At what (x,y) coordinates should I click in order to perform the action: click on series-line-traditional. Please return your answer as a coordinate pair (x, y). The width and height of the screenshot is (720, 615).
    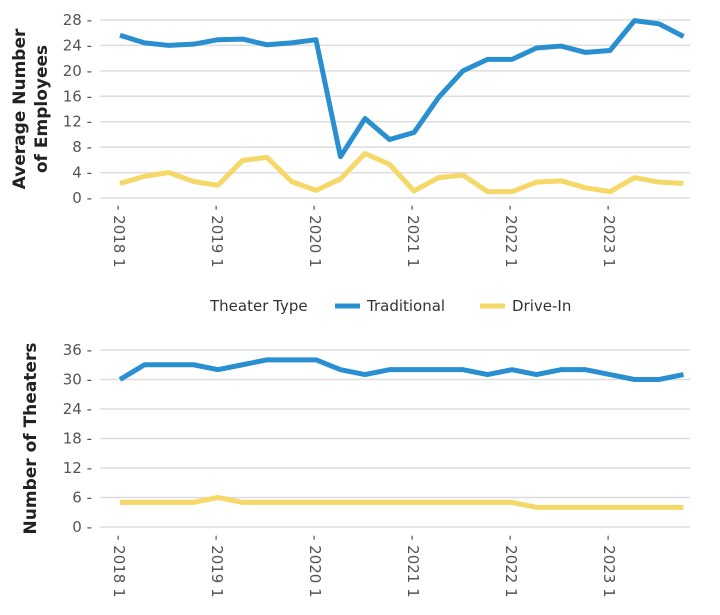
    Looking at the image, I should click on (401, 369).